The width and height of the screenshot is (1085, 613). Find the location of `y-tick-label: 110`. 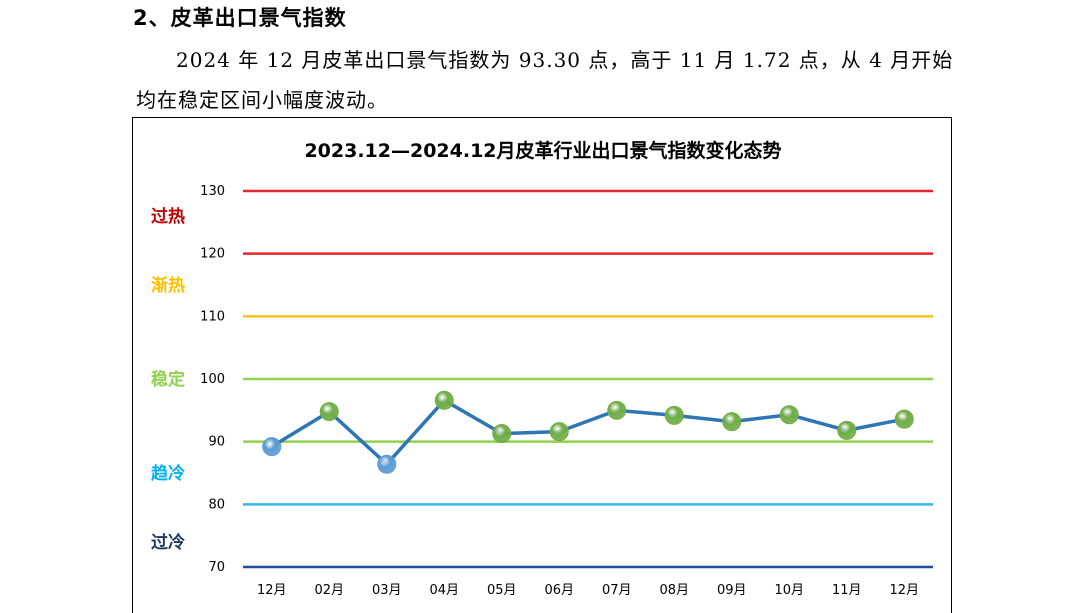

y-tick-label: 110 is located at coordinates (212, 316).